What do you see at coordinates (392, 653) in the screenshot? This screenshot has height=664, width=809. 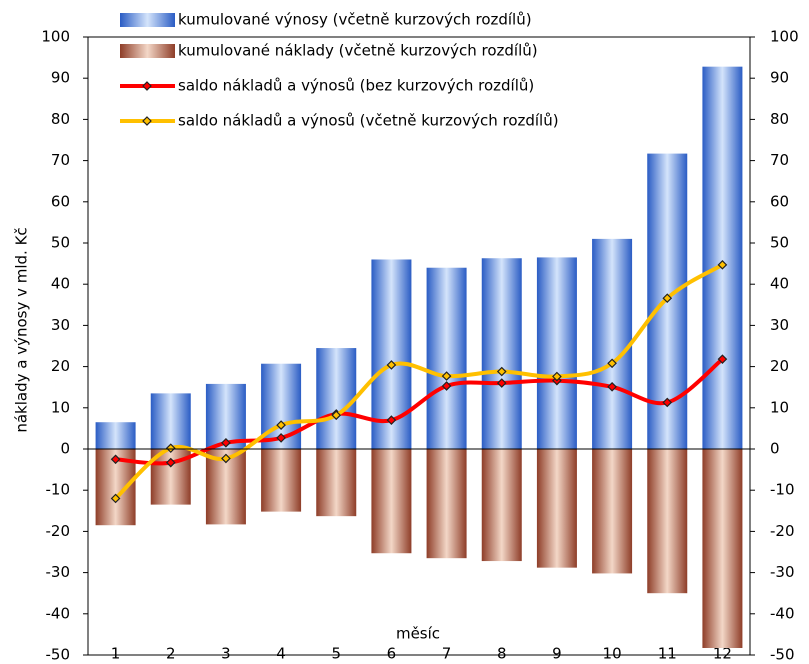 I see `x-tick-label: 6` at bounding box center [392, 653].